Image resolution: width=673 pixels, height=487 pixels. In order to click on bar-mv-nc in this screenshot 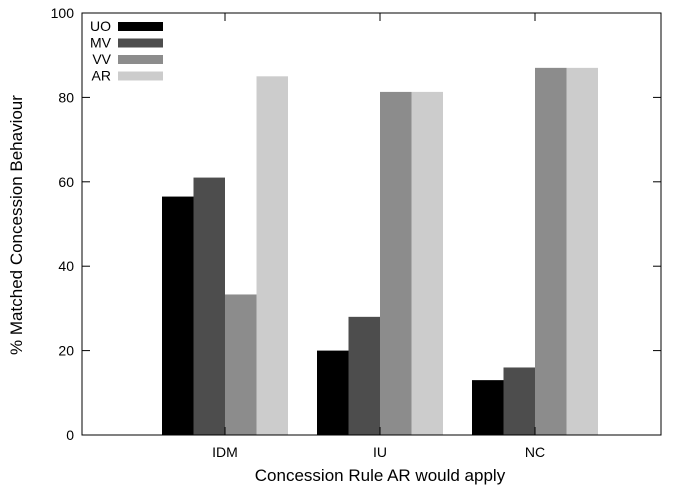, I will do `click(519, 401)`.